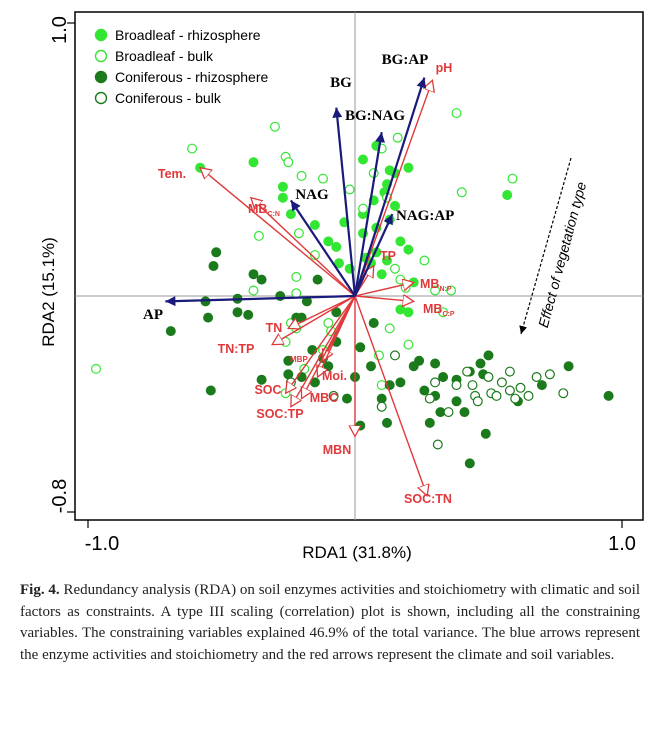 This screenshot has width=657, height=730. What do you see at coordinates (153, 315) in the screenshot?
I see `enzyme-arrow-label-5: AP` at bounding box center [153, 315].